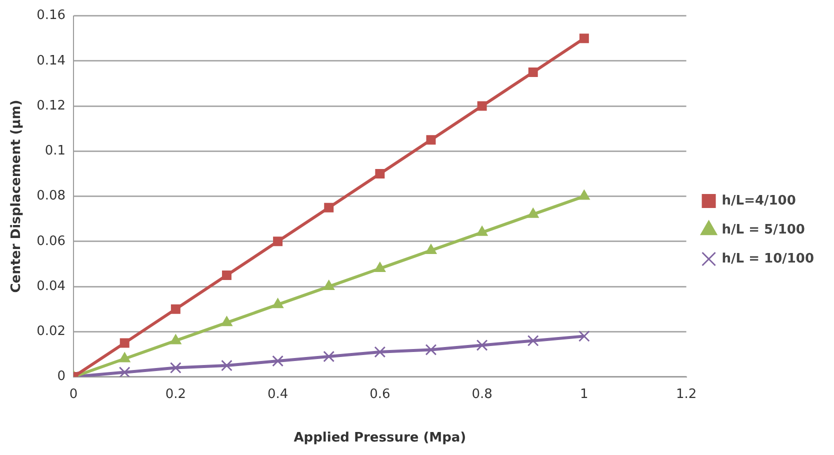 This screenshot has width=834, height=455. Describe the element at coordinates (380, 394) in the screenshot. I see `x-tick-label: 0.6` at that location.